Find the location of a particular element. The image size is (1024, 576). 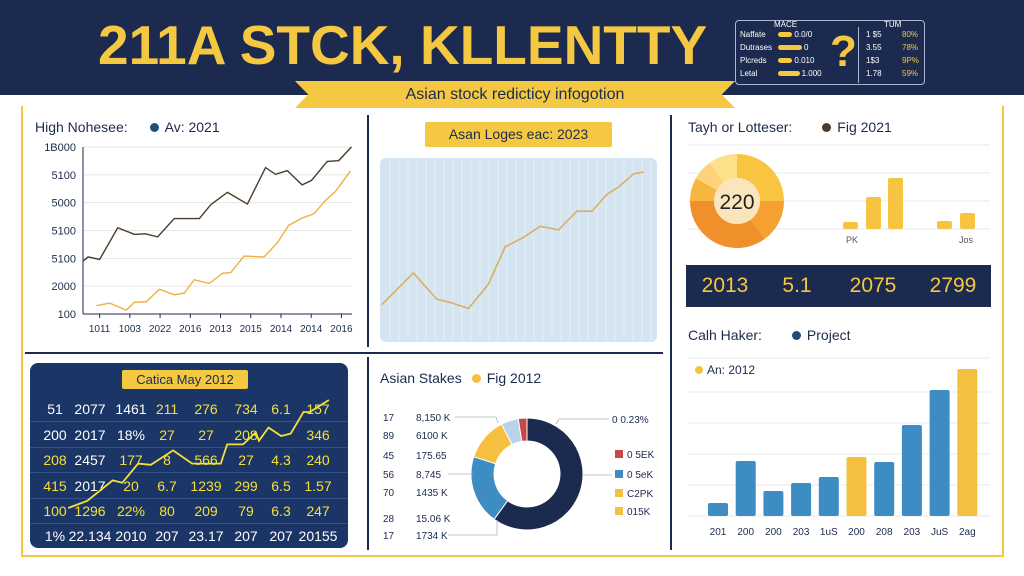

row-num: 1$3 is located at coordinates (873, 60).